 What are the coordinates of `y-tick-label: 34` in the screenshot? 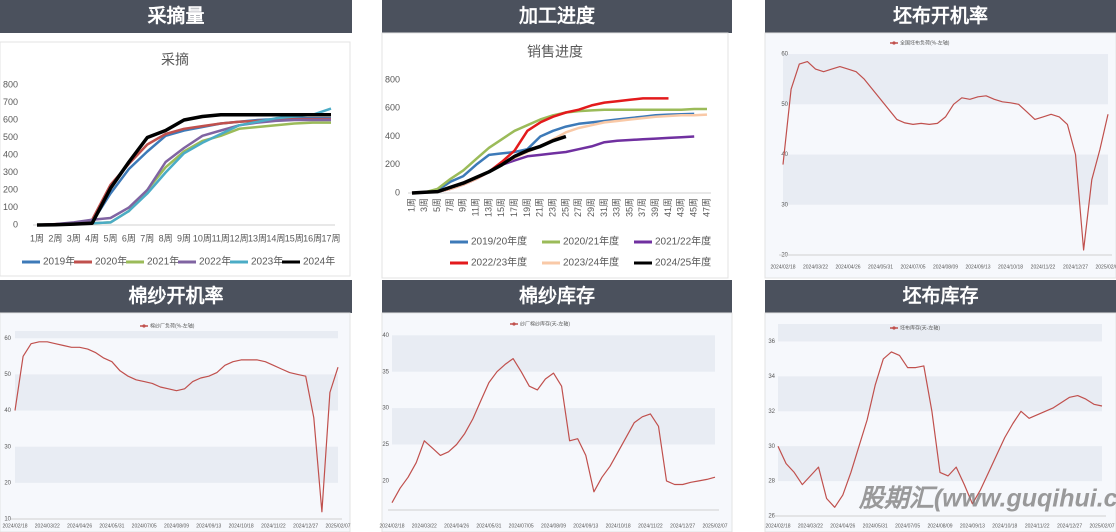 It's located at (771, 377).